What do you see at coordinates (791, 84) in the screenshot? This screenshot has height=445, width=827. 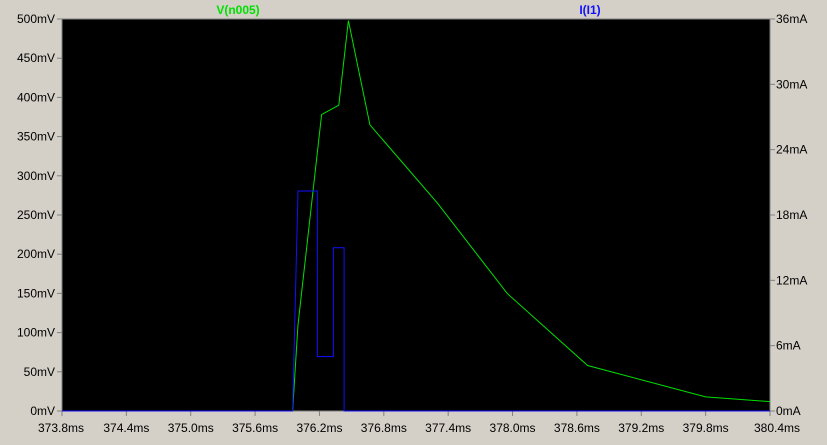 I see `right-tick-label: 30mA` at bounding box center [791, 84].